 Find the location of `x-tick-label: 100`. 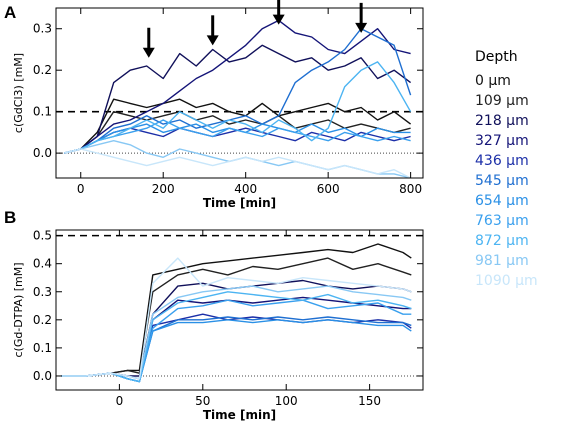

x-tick-label: 100 is located at coordinates (286, 401).